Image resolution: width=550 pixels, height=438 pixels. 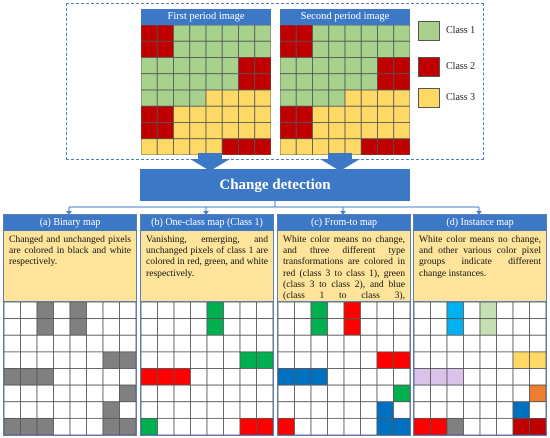 What do you see at coordinates (344, 223) in the screenshot?
I see `panel-title: (c) From-to map` at bounding box center [344, 223].